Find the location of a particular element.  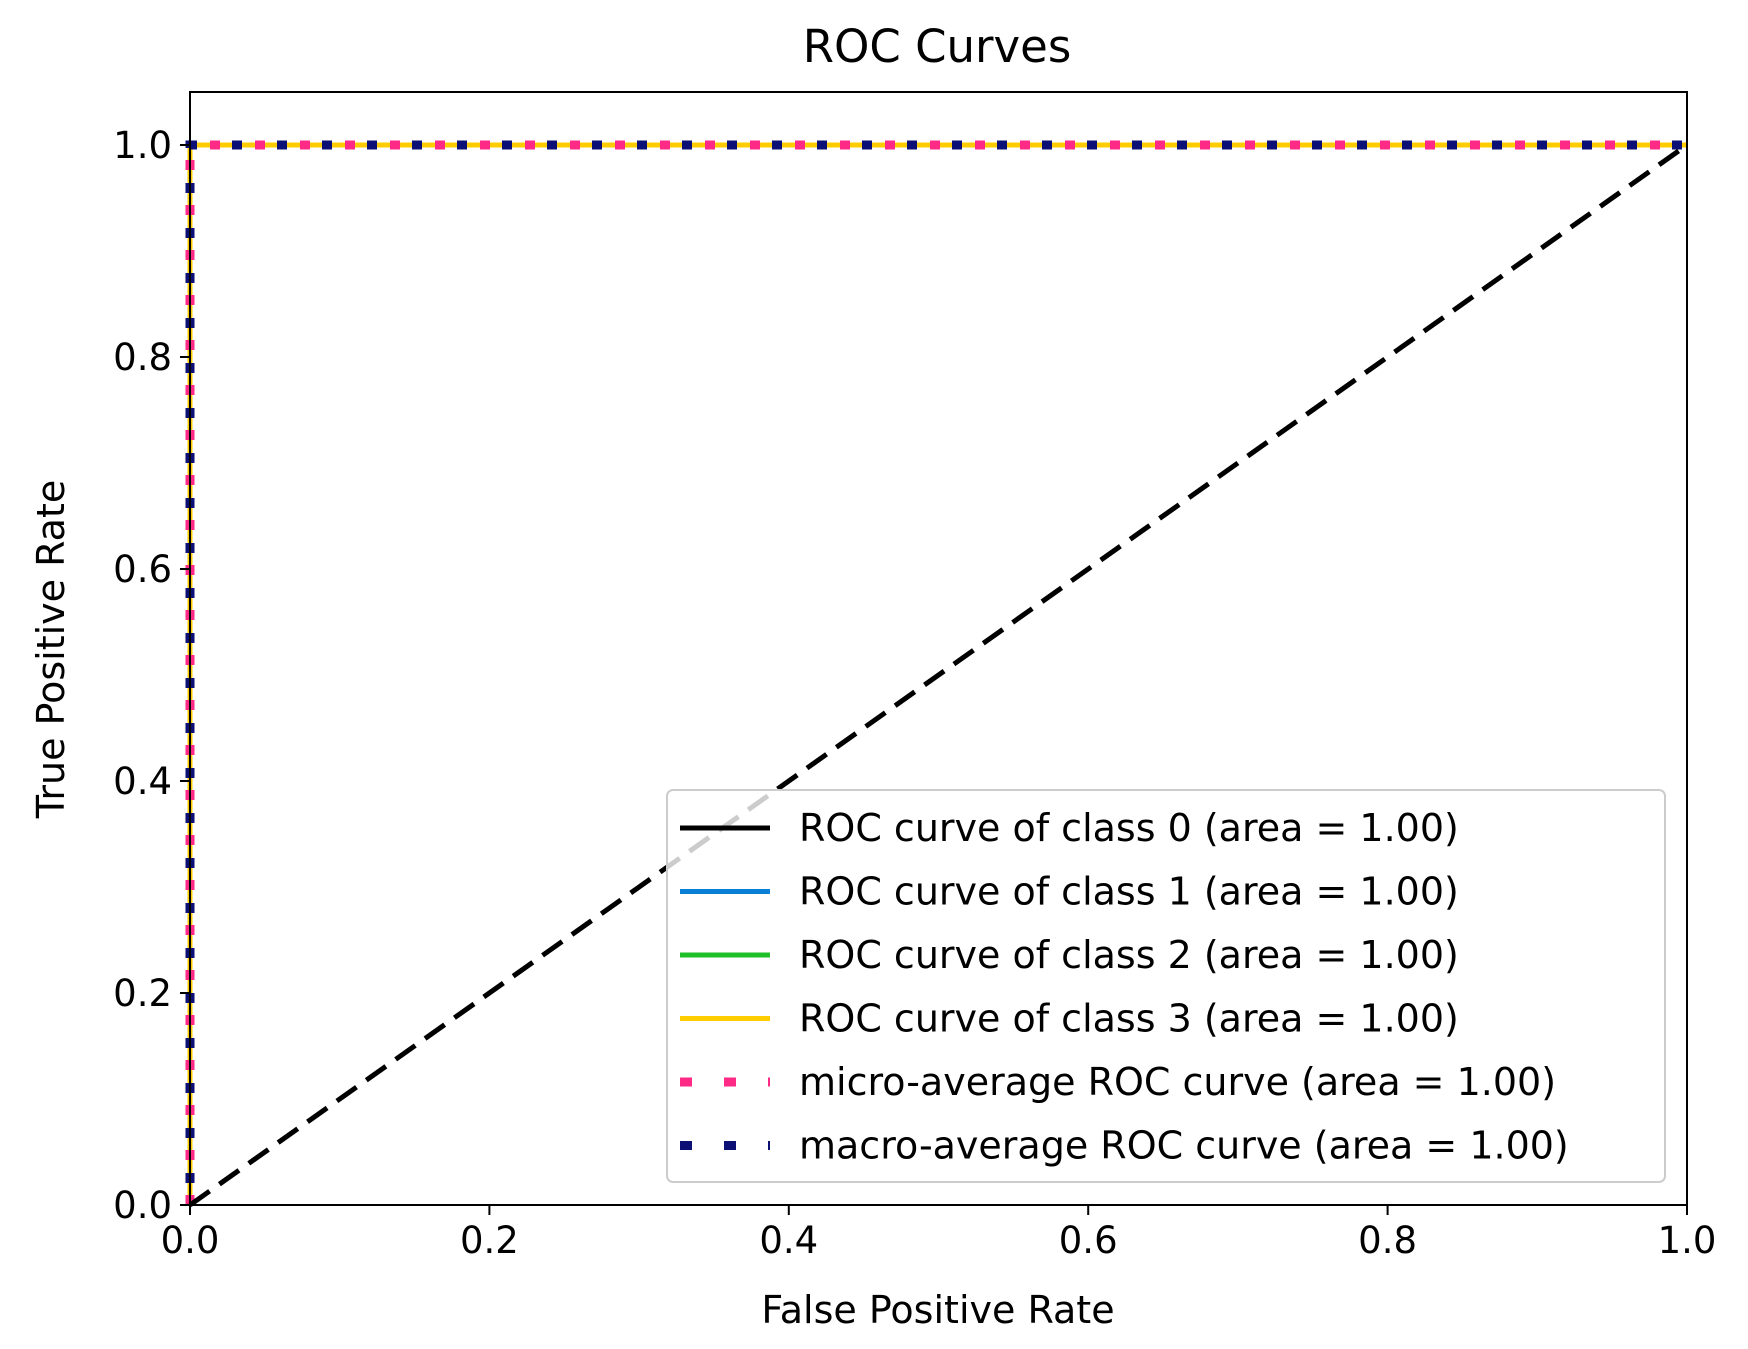

x-tick-label: 0.0 is located at coordinates (190, 1240).